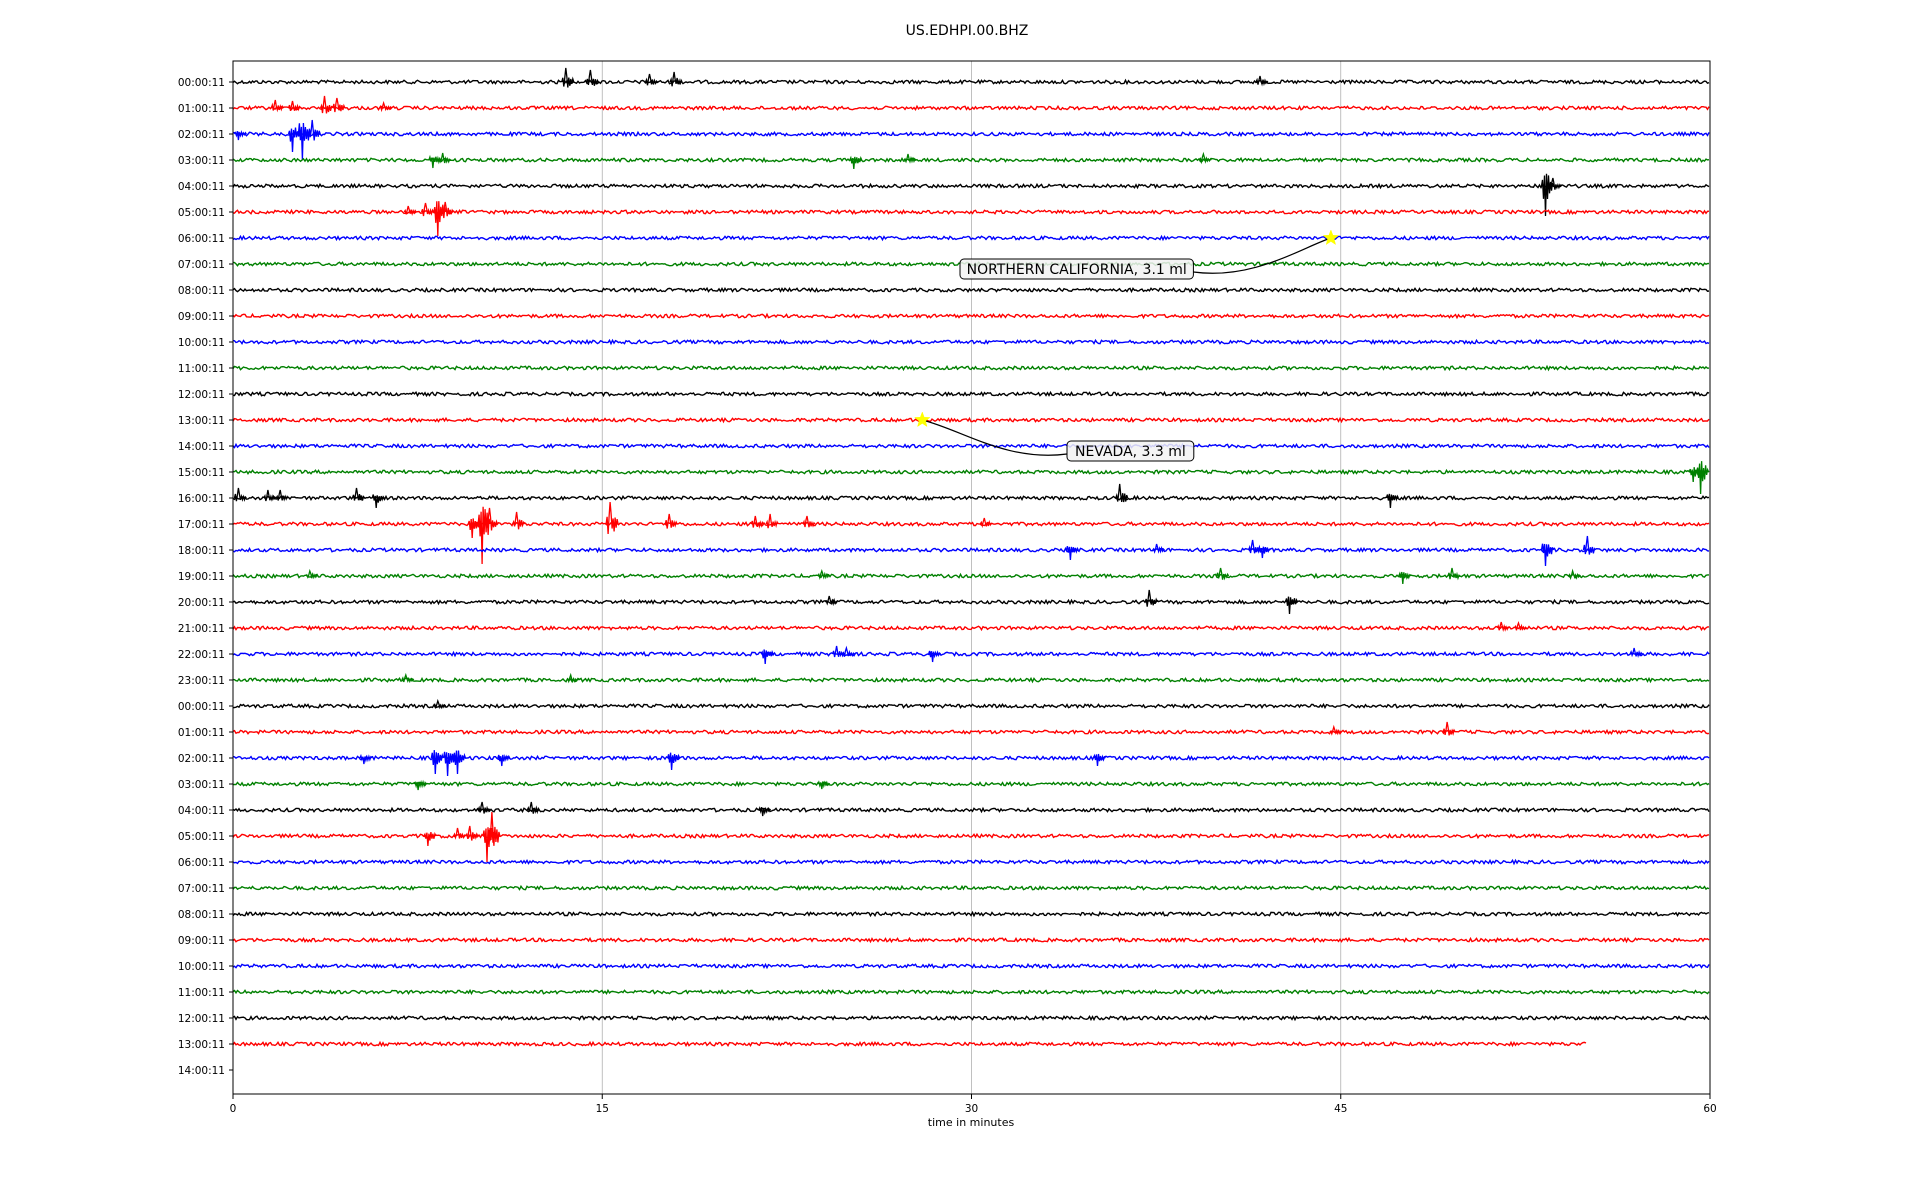  Describe the element at coordinates (201, 1019) in the screenshot. I see `row-time-label: 12:00:11` at that location.